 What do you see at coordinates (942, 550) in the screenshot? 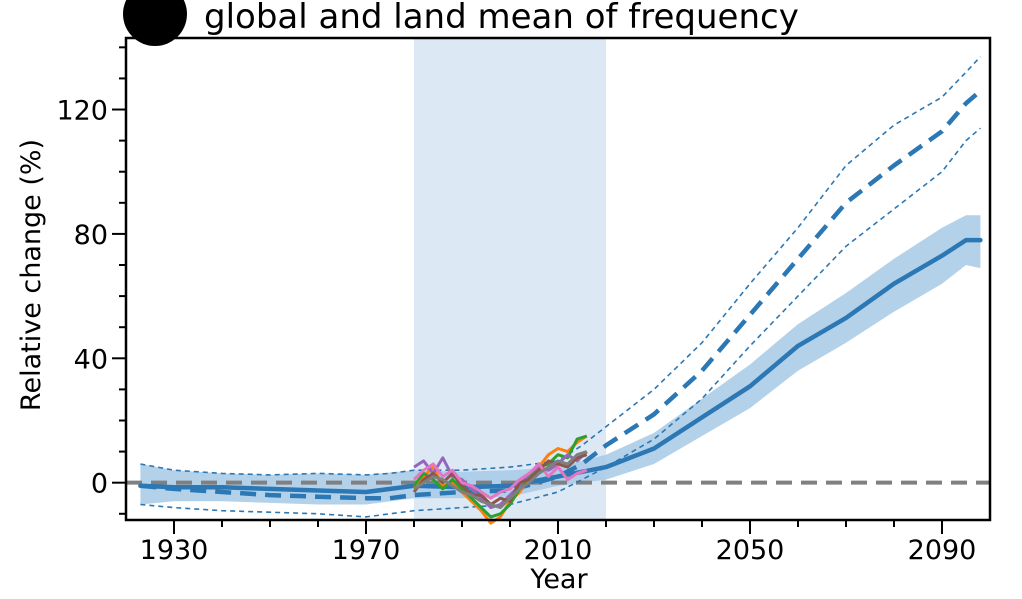
I see `x-tick-label: 2090` at bounding box center [942, 550].